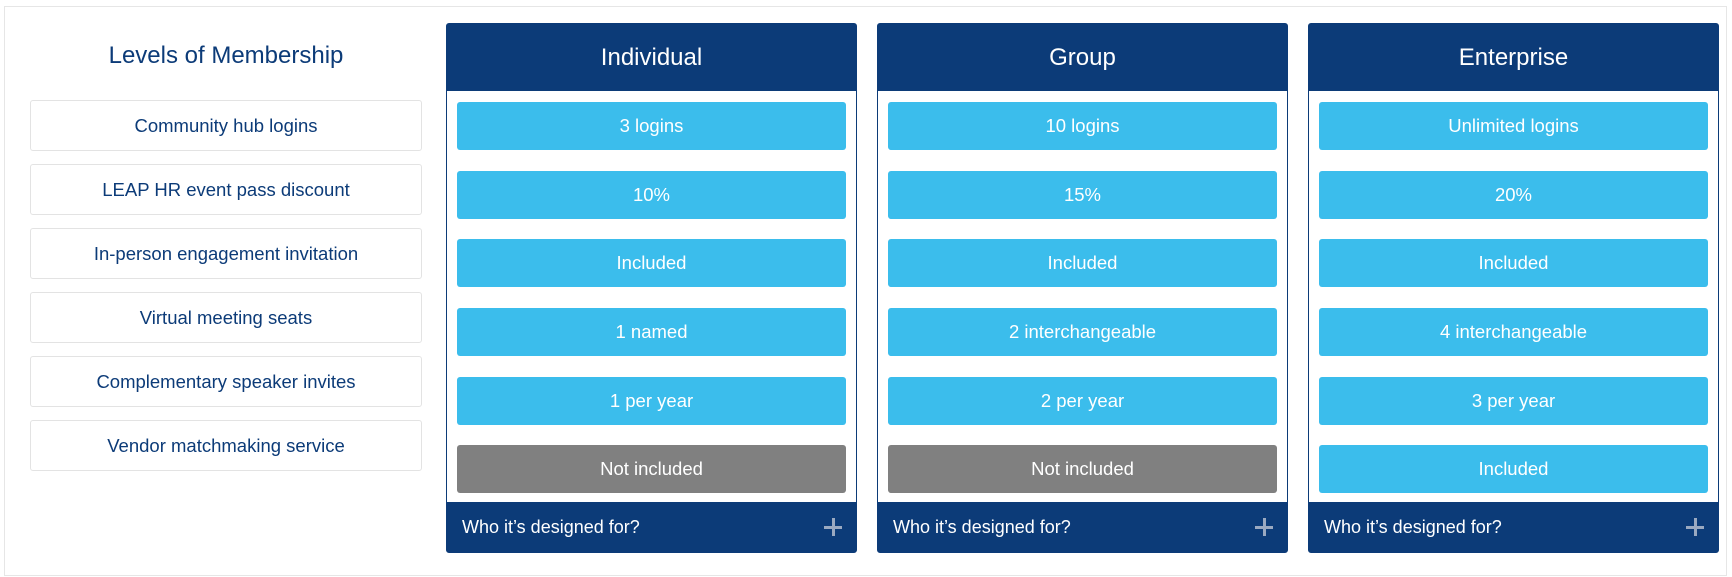 The image size is (1732, 577). What do you see at coordinates (1082, 57) in the screenshot?
I see `plan-name: Group` at bounding box center [1082, 57].